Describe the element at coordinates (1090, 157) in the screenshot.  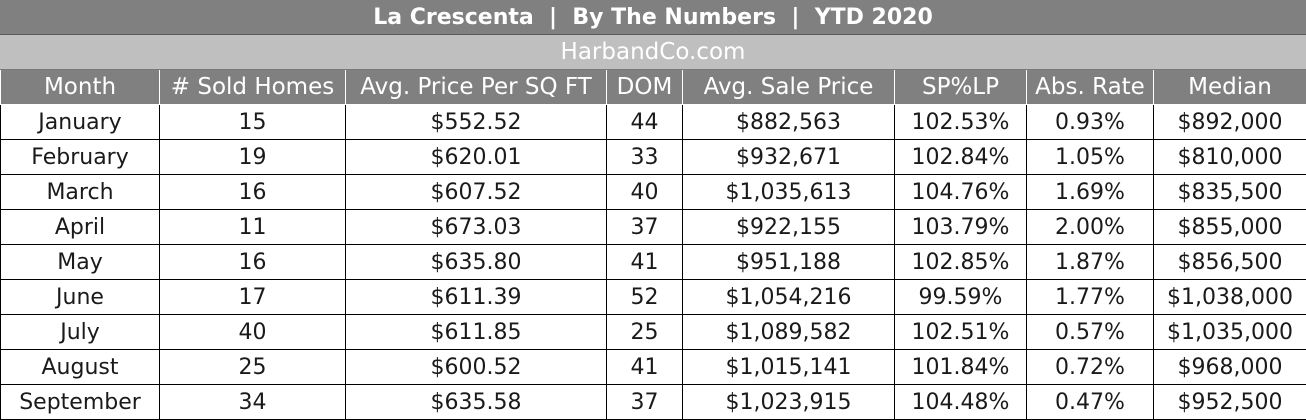
I see `data-cell: 1.05%` at that location.